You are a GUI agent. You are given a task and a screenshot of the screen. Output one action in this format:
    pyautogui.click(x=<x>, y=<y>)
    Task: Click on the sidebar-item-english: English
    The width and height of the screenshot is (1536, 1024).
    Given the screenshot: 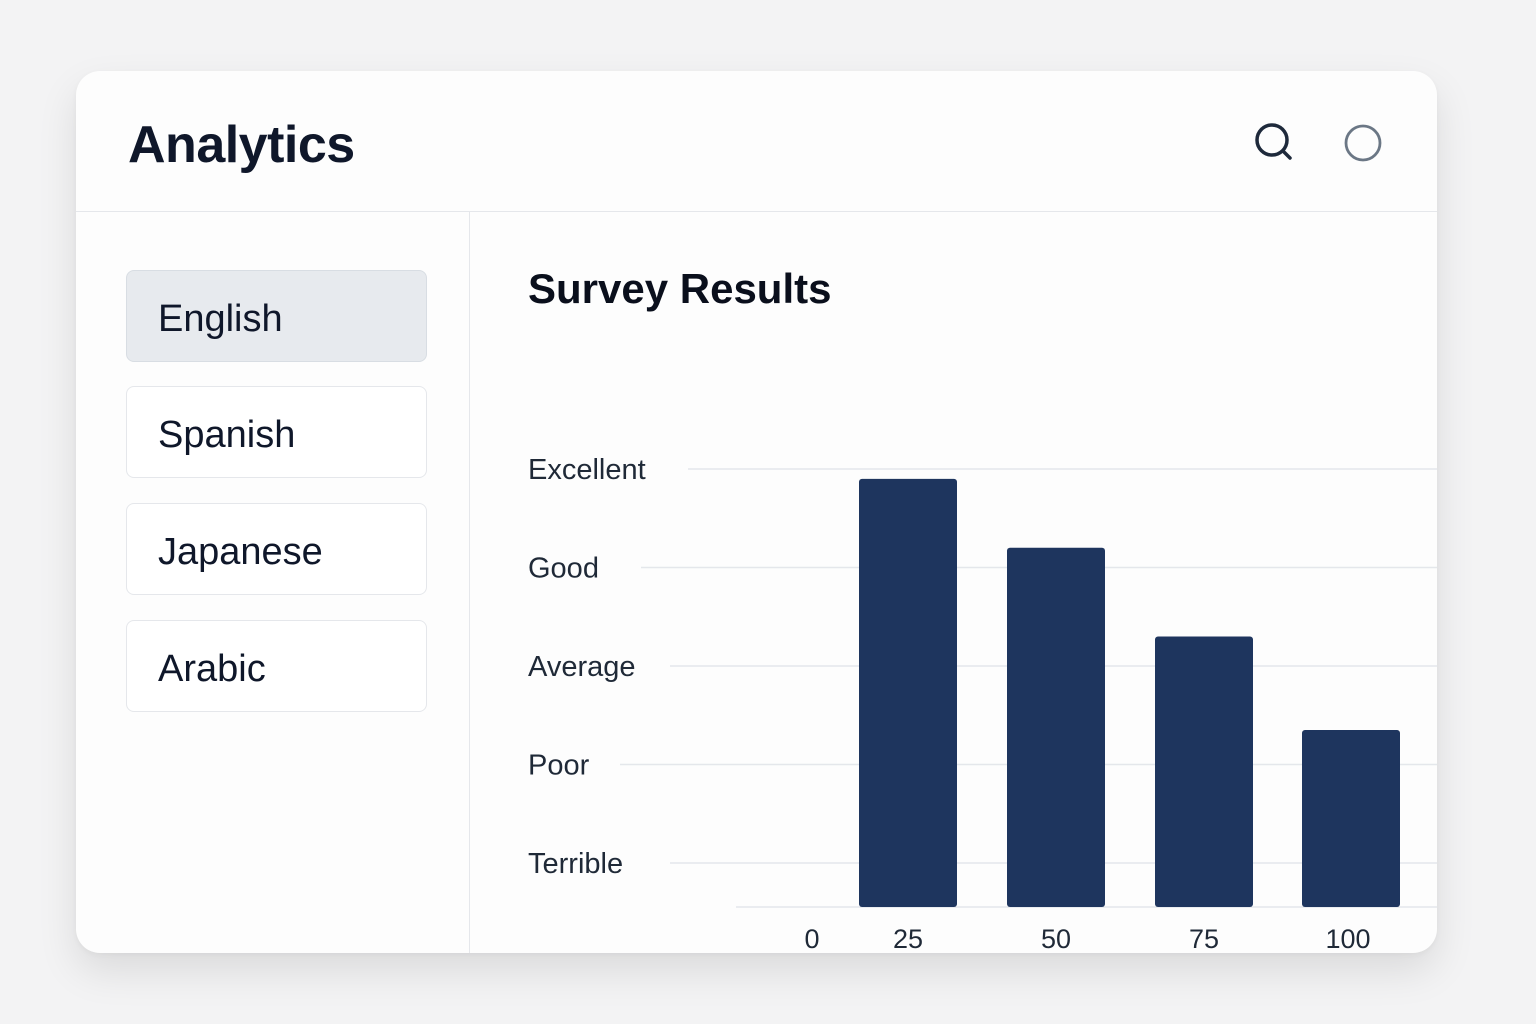 What is the action you would take?
    pyautogui.click(x=276, y=316)
    